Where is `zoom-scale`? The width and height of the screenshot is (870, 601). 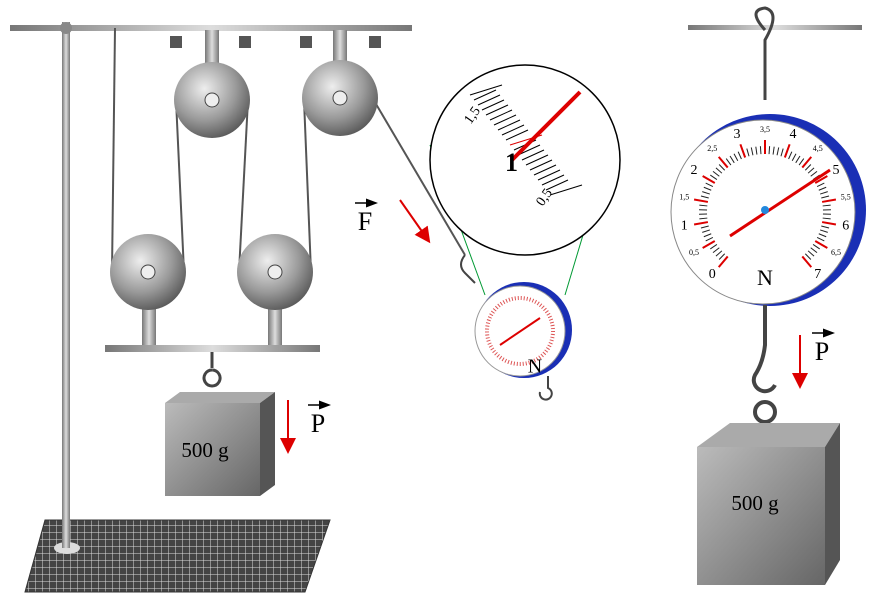
zoom-scale is located at coordinates (526, 140).